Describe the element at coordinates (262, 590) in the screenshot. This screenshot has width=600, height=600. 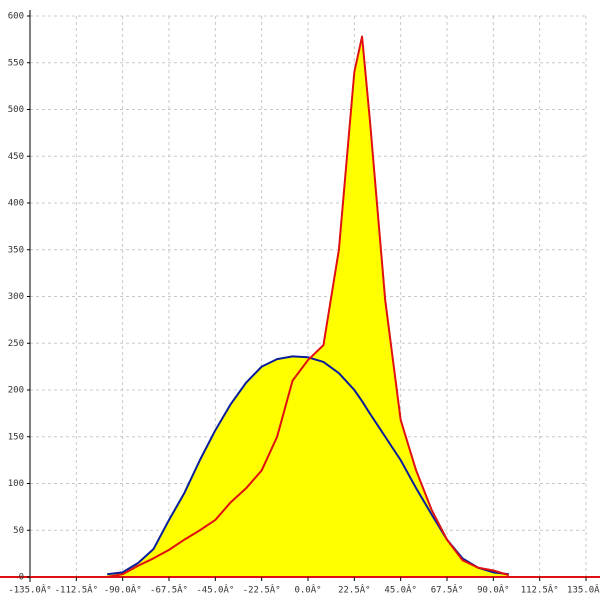
I see `x-tick-label: -22.5Â°` at that location.